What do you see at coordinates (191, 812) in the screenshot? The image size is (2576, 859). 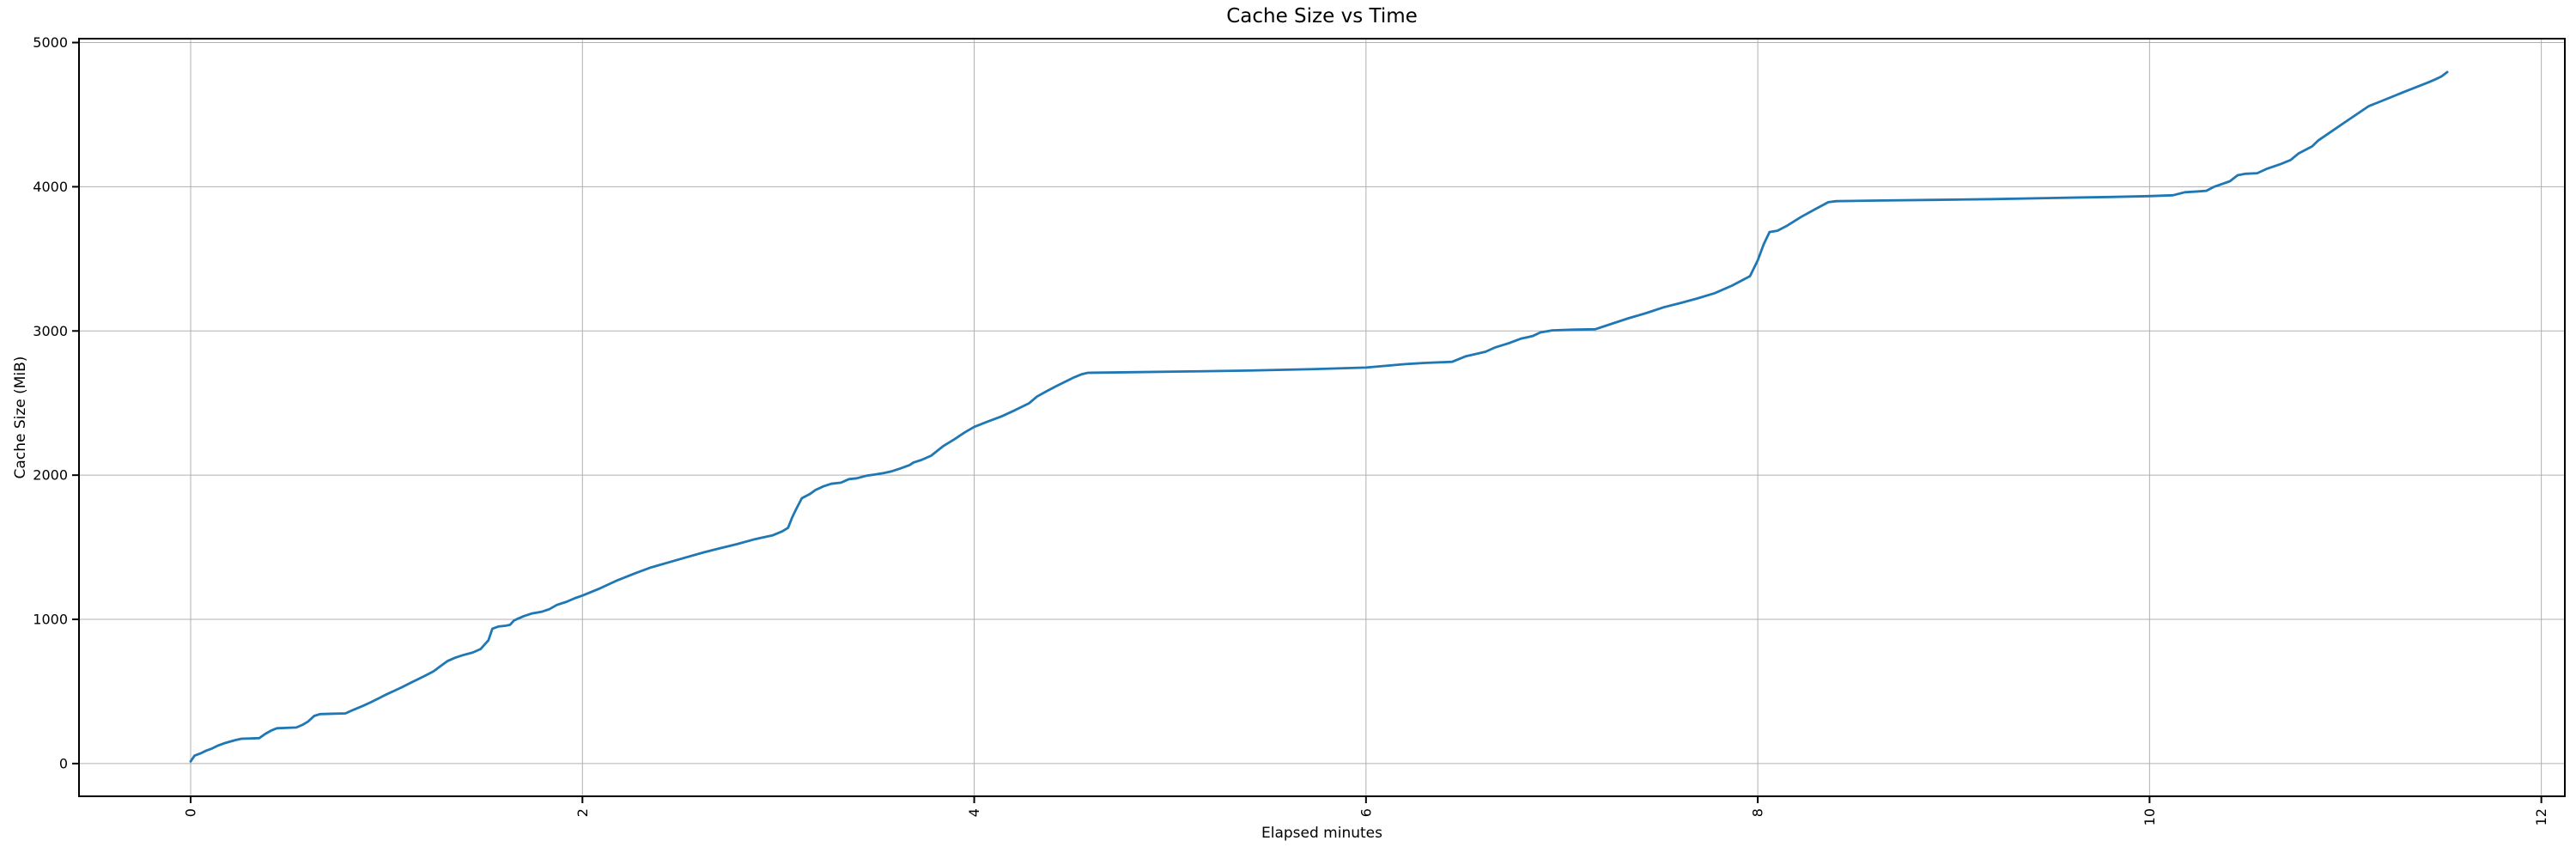 I see `x-tick-label: 0` at bounding box center [191, 812].